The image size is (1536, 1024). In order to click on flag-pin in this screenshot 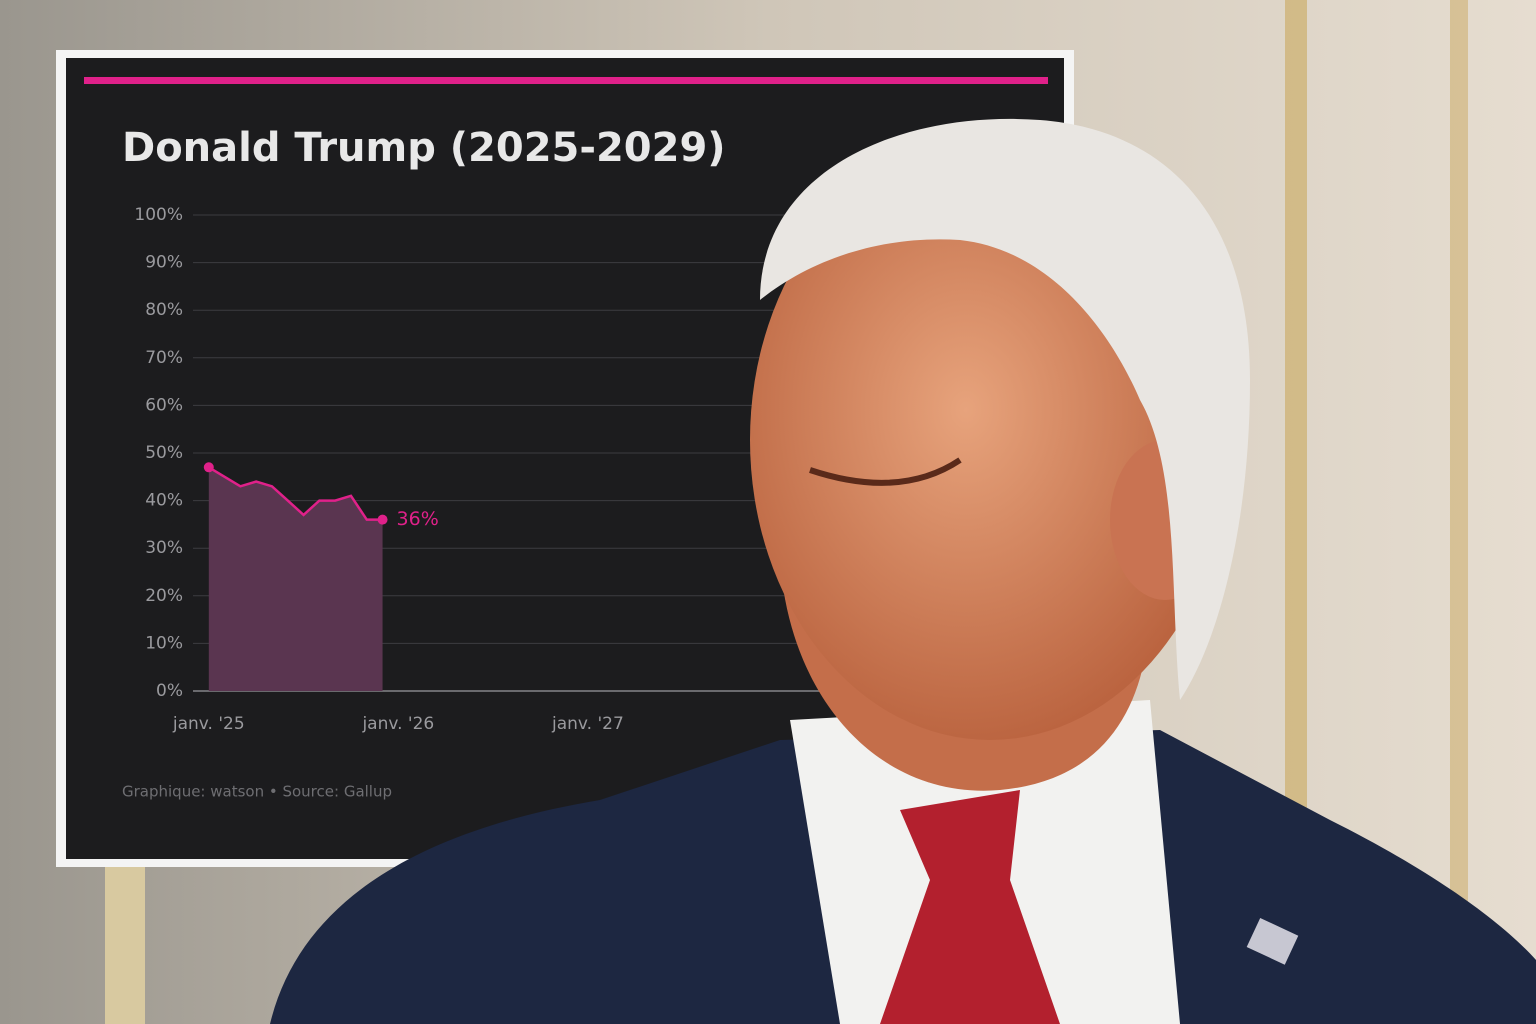, I will do `click(1272, 941)`.